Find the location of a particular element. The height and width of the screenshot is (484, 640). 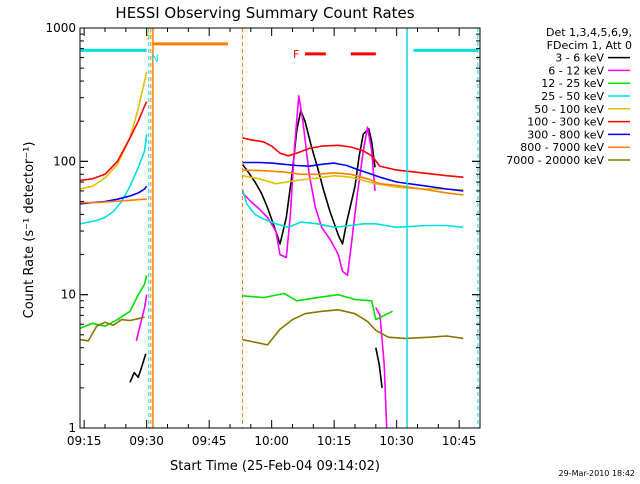

footer-timestamp: 29-Mar-2010 18:42 is located at coordinates (597, 473).